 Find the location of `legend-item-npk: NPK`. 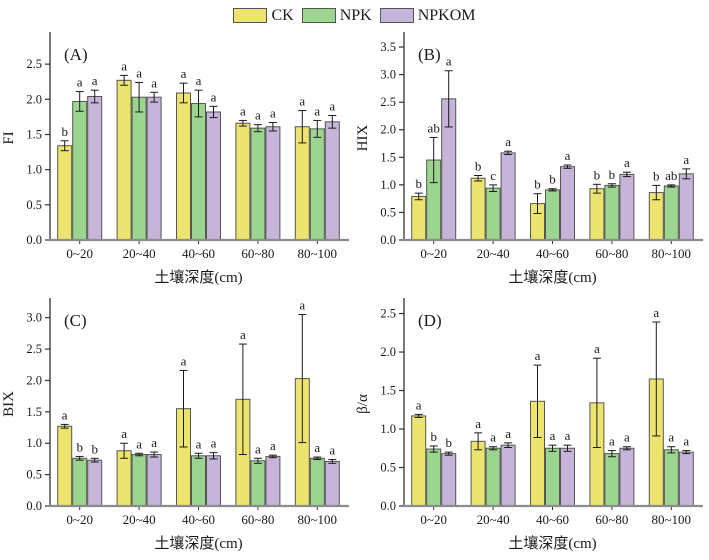

legend-item-npk: NPK is located at coordinates (336, 16).